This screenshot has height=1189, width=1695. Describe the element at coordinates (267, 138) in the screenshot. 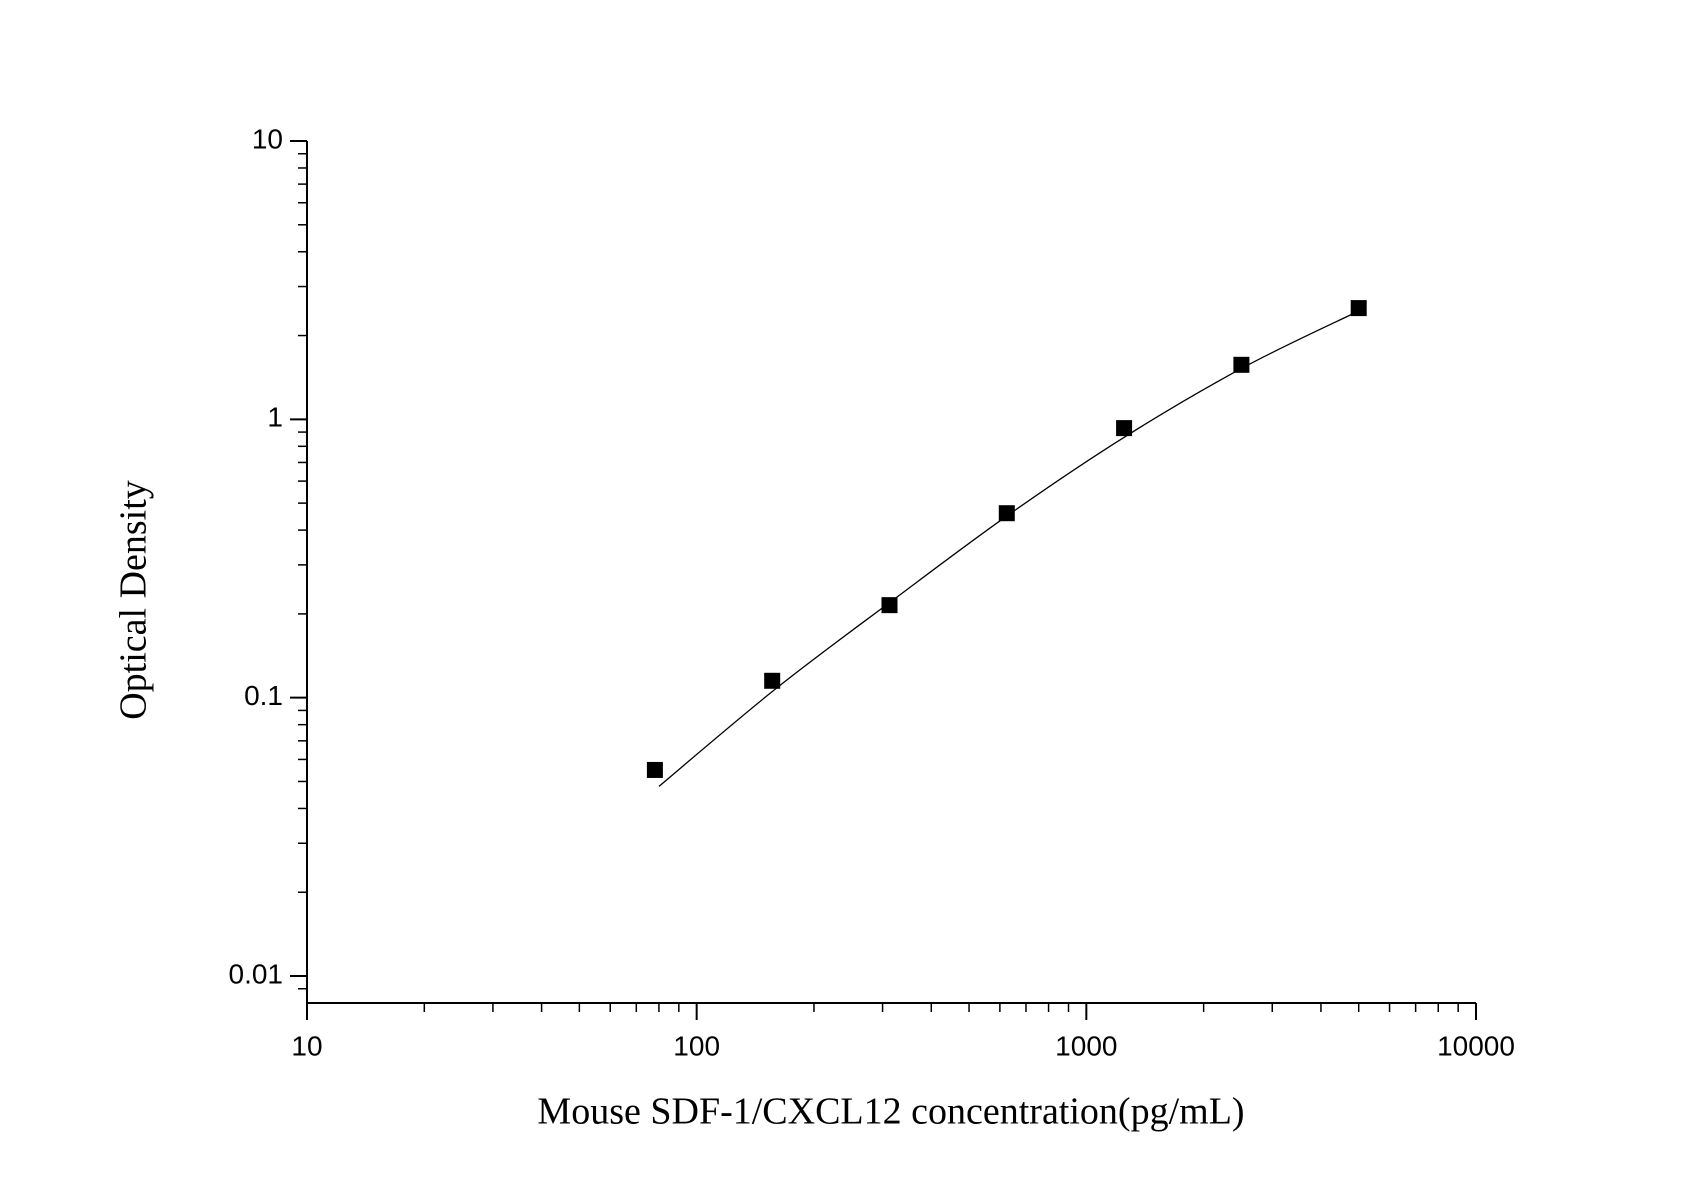

I see `y-tick-label: 10` at that location.